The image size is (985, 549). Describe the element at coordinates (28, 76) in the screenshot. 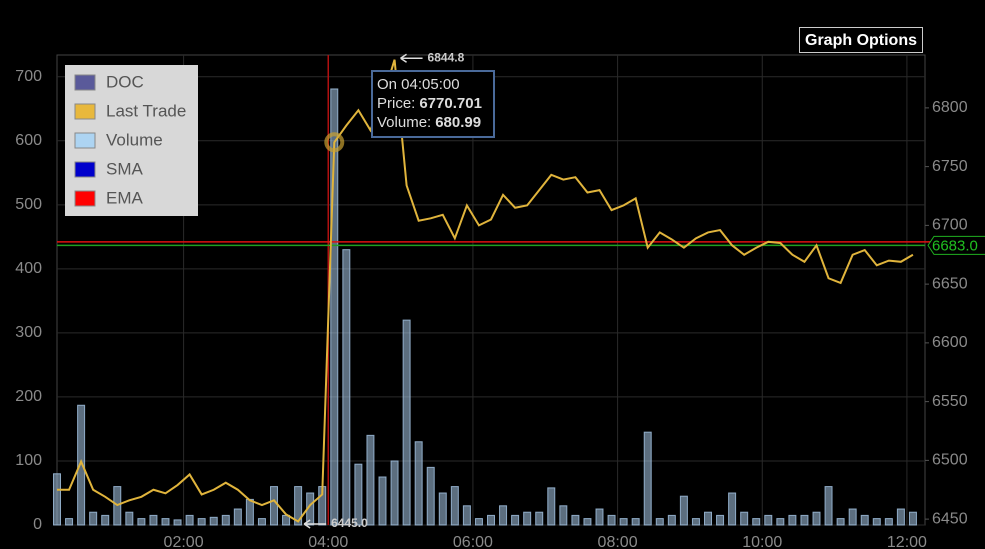

I see `y-tick-label: 700` at that location.